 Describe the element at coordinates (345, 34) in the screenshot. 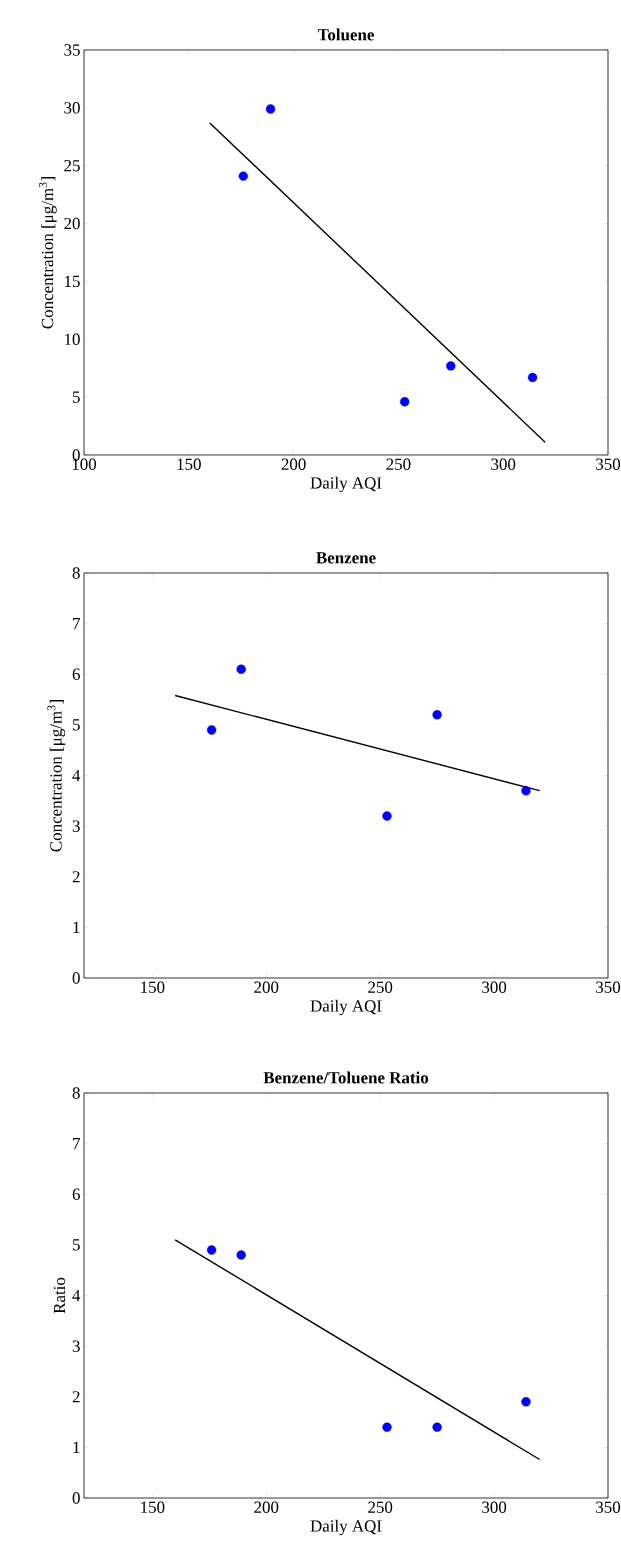

I see `chart-title: Toluene` at that location.